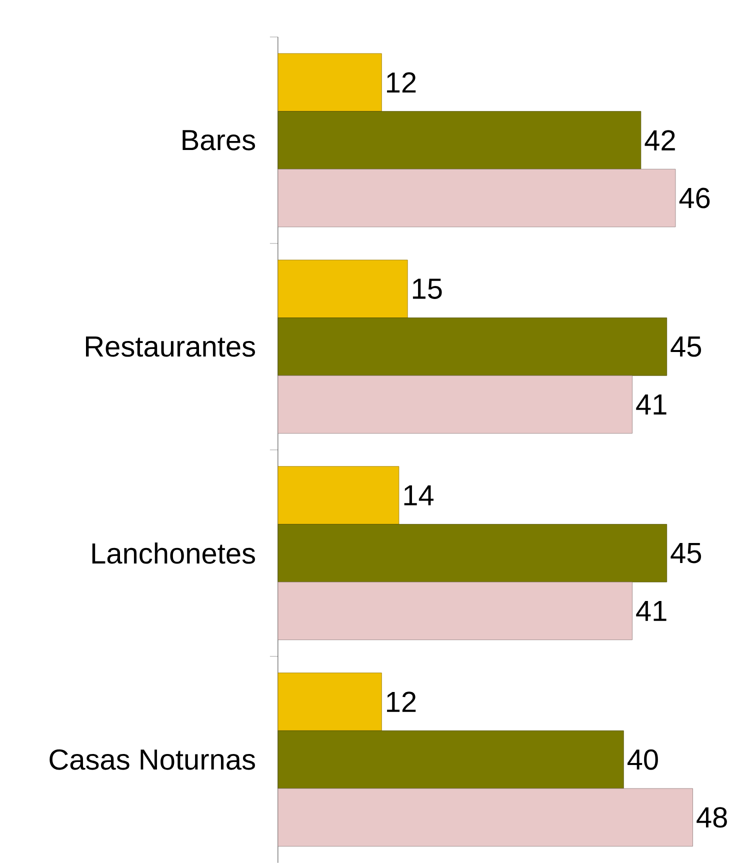  What do you see at coordinates (643, 759) in the screenshot?
I see `data-label: 40` at bounding box center [643, 759].